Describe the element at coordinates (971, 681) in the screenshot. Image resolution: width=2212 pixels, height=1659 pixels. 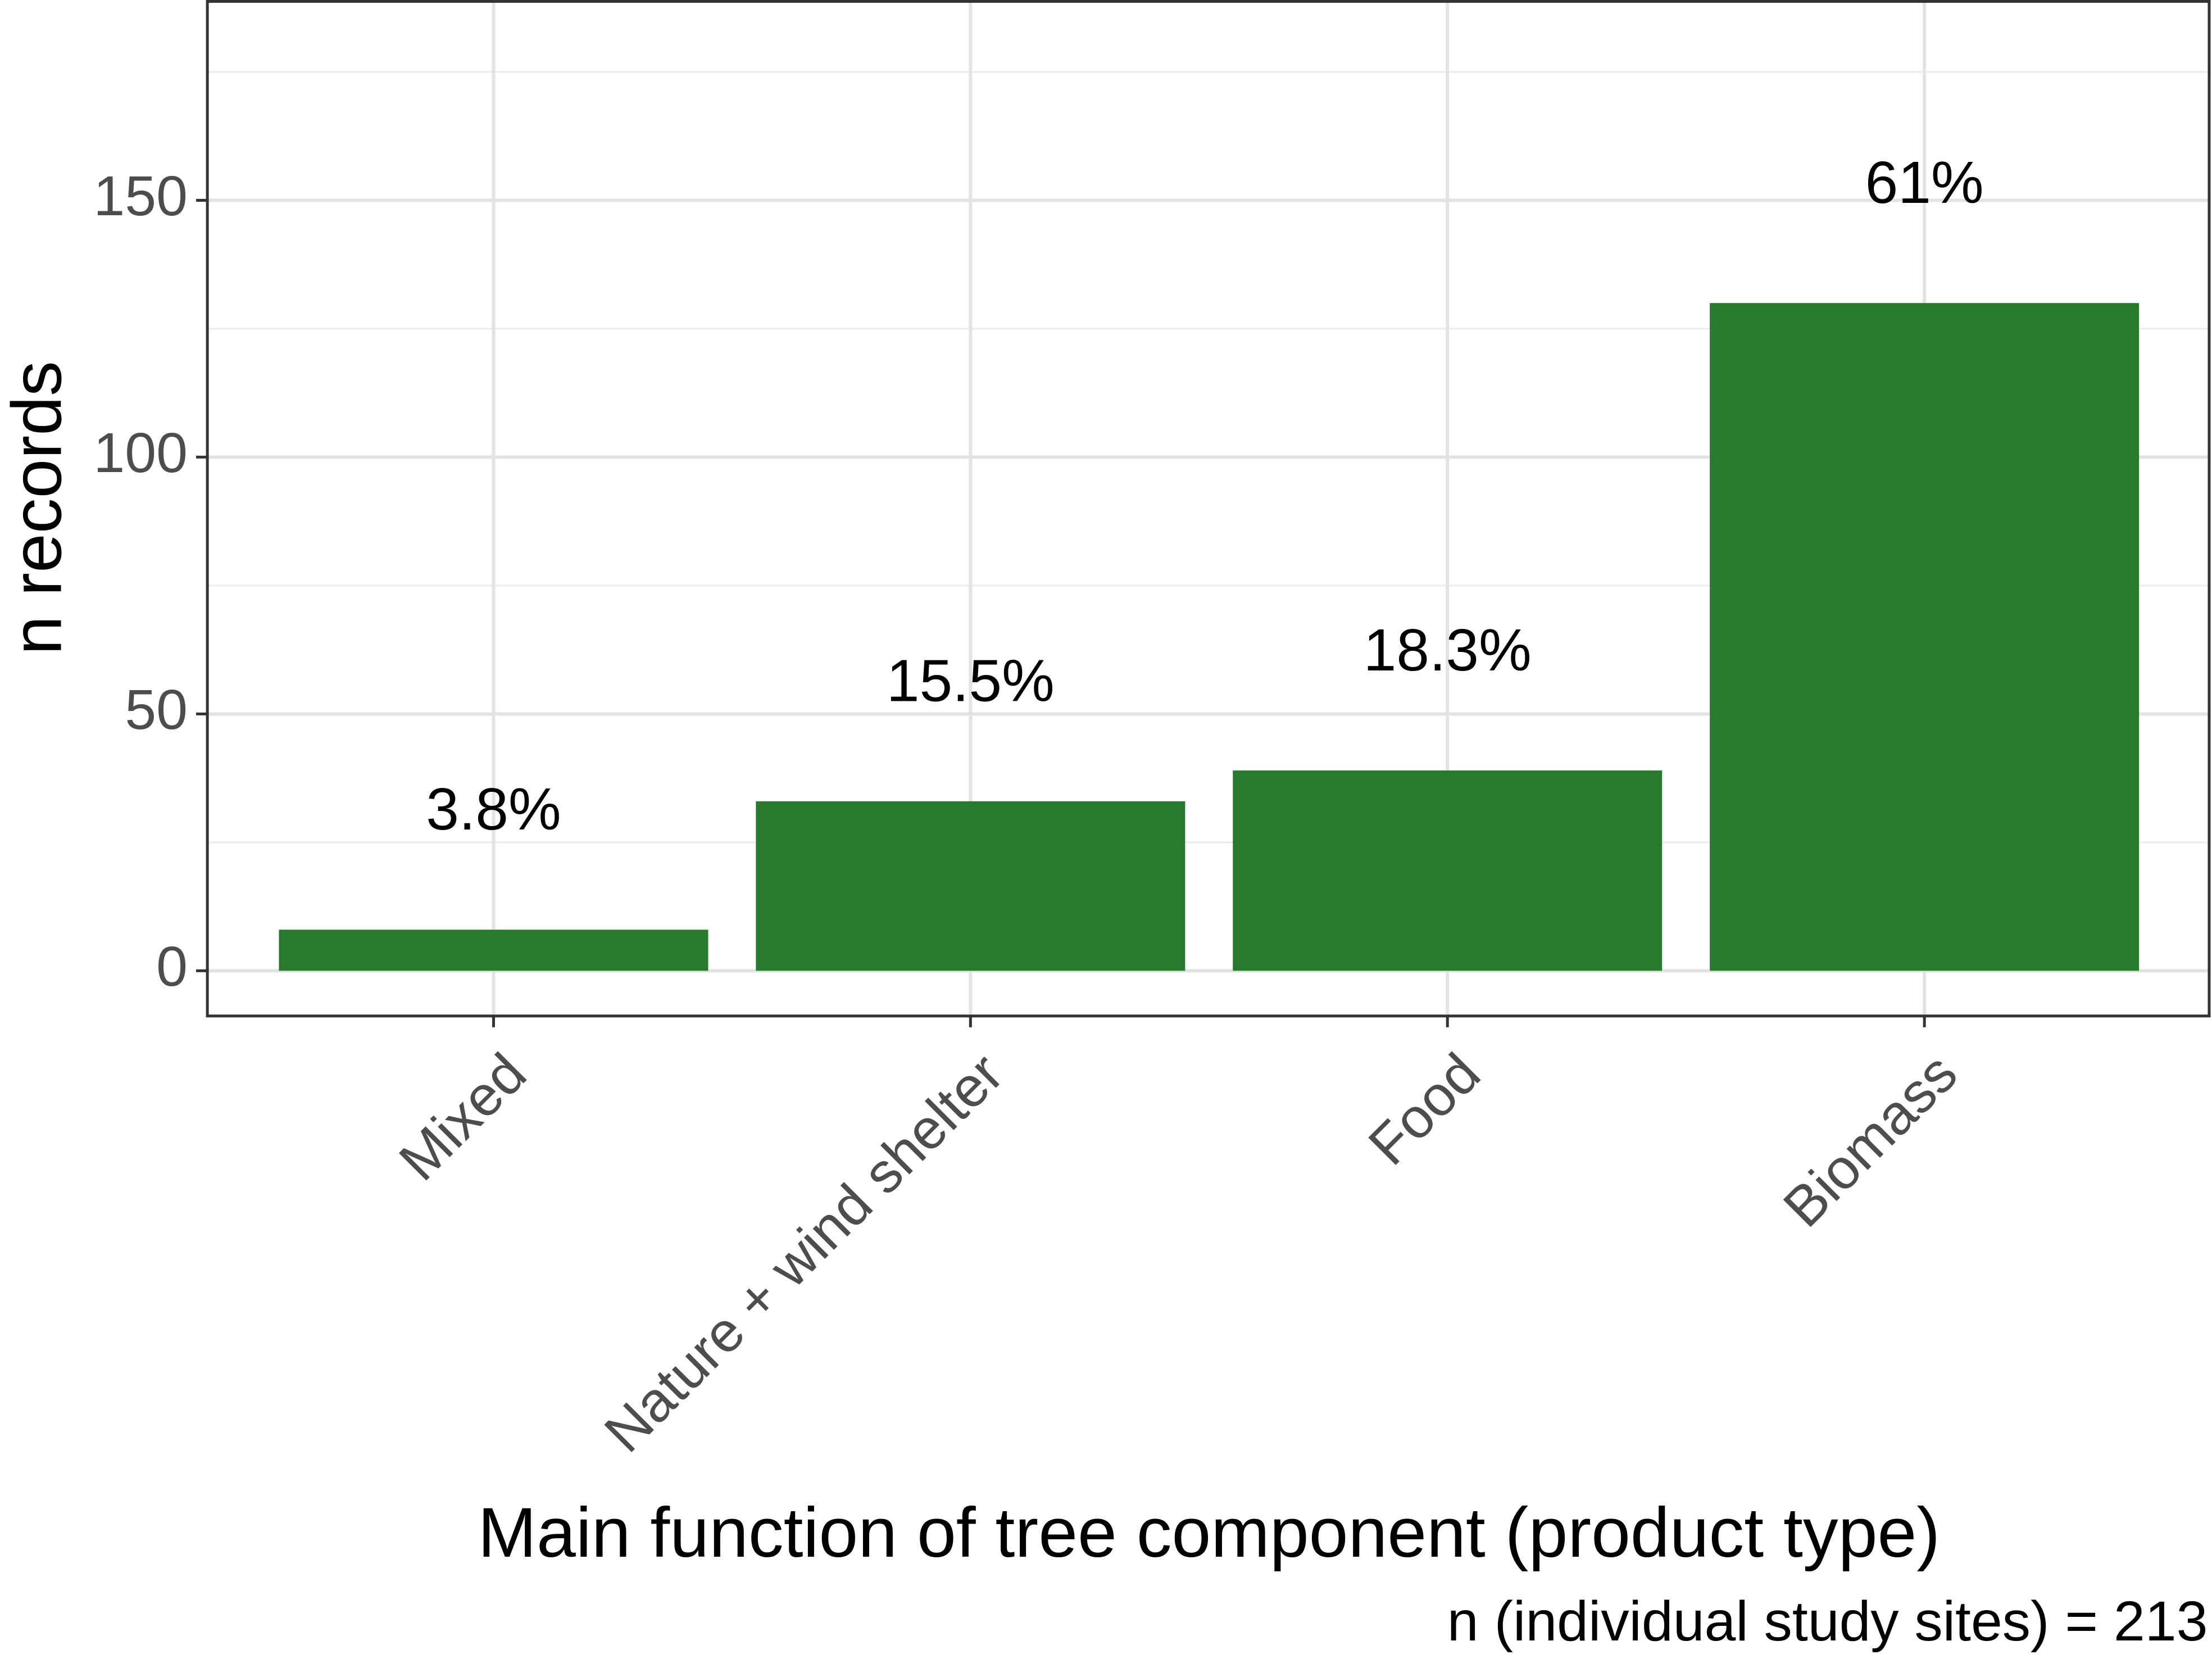
I see `bar-label: 15.5%` at that location.